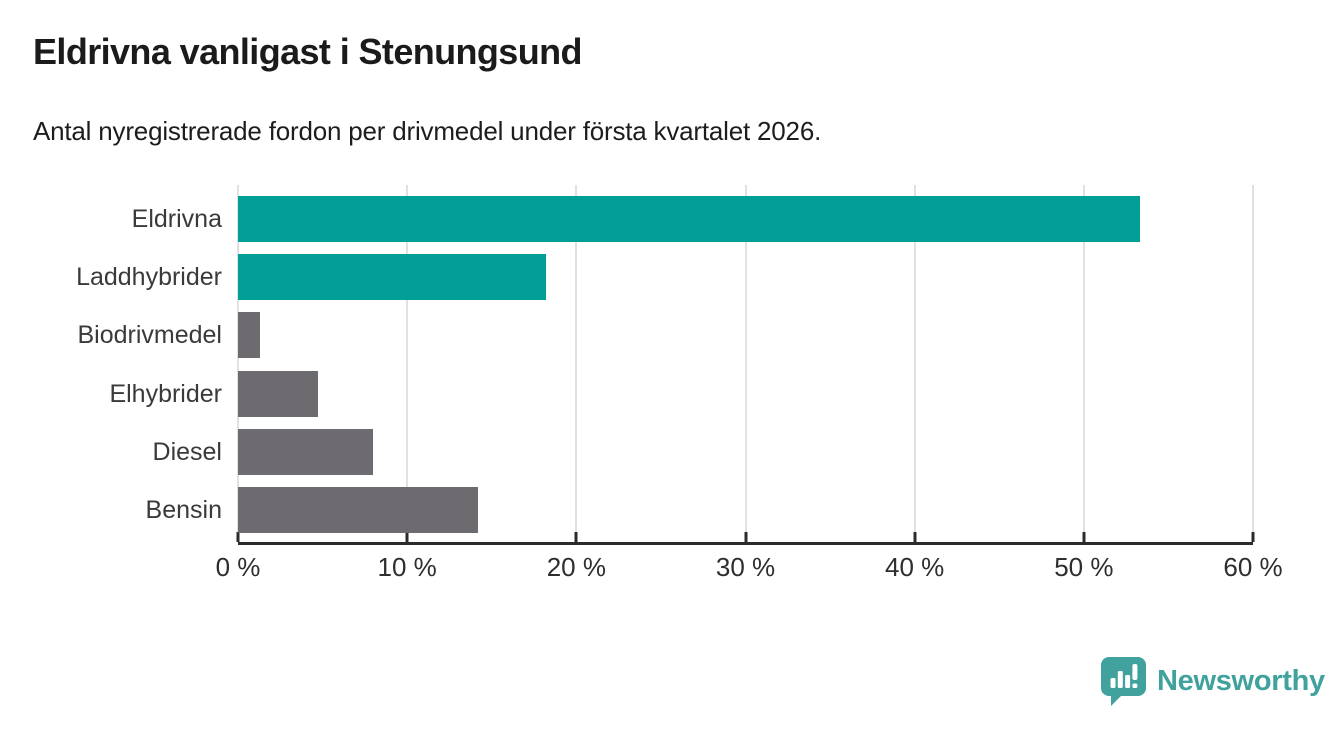  I want to click on bar-elhybrider, so click(278, 394).